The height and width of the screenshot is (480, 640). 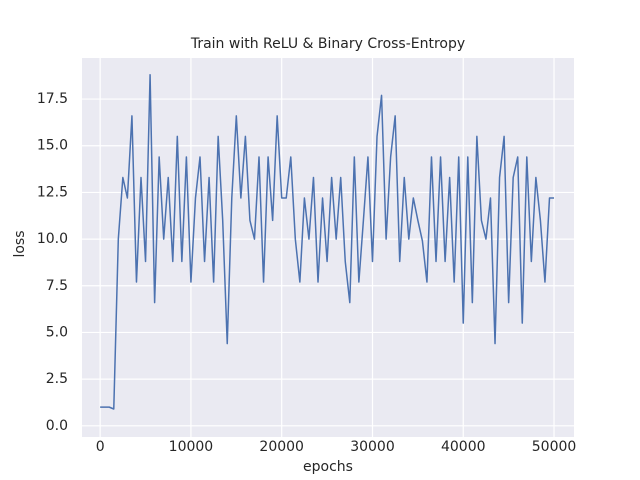 I want to click on y-tick-label: 12.5, so click(x=52, y=192).